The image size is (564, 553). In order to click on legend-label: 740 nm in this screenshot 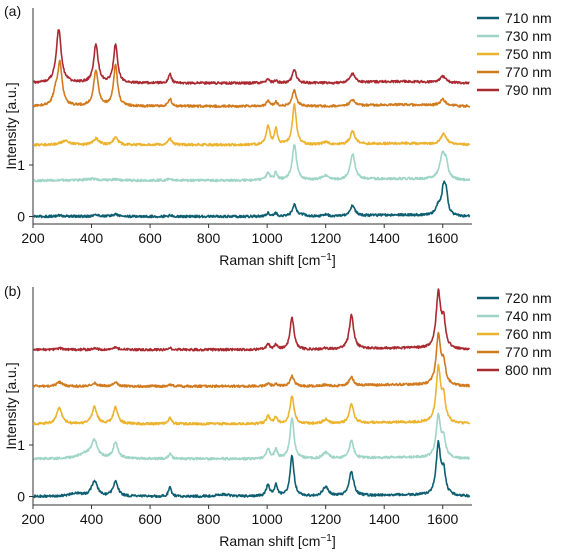, I will do `click(528, 316)`.